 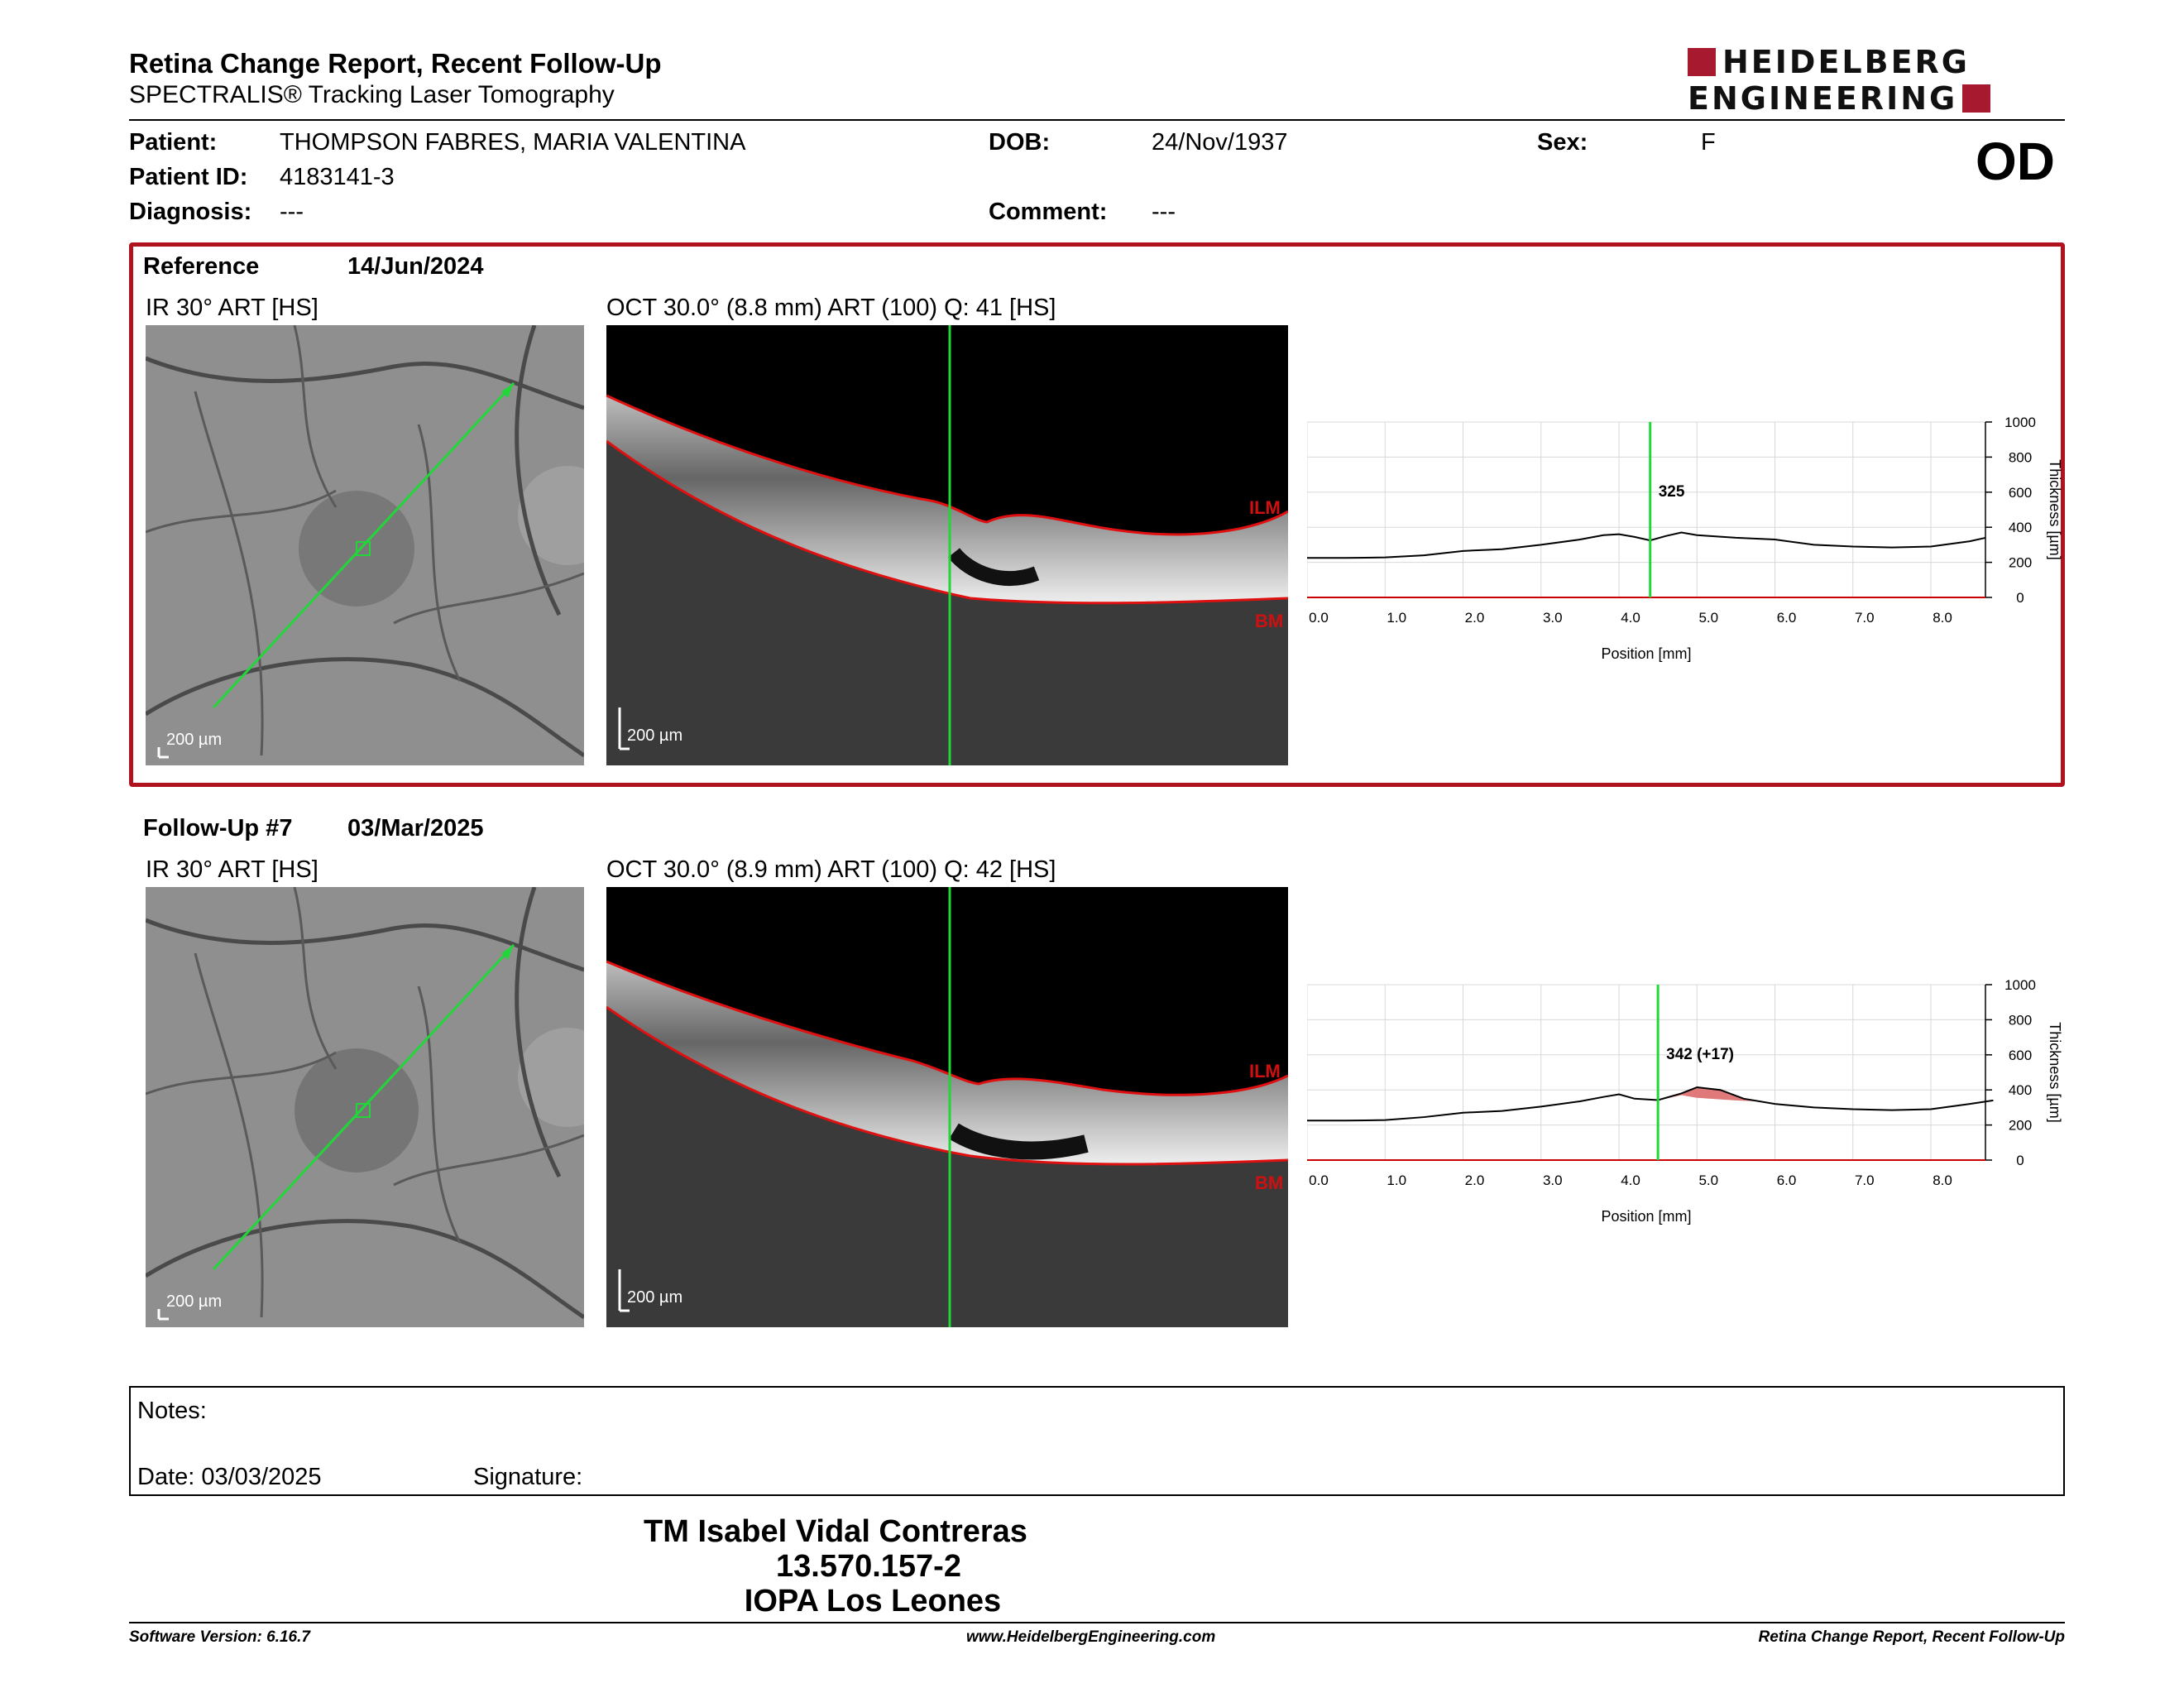 I want to click on notes-box: Notes: Date: 03/03/2025 Signature:, so click(x=1097, y=1441).